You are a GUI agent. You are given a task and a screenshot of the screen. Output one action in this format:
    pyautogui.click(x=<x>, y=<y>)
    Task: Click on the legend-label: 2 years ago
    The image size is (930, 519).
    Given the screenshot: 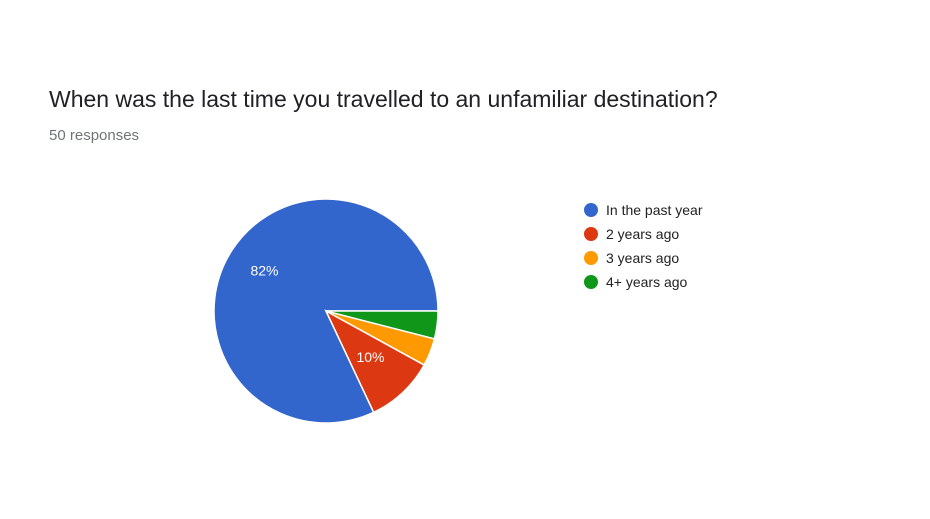 What is the action you would take?
    pyautogui.click(x=643, y=234)
    